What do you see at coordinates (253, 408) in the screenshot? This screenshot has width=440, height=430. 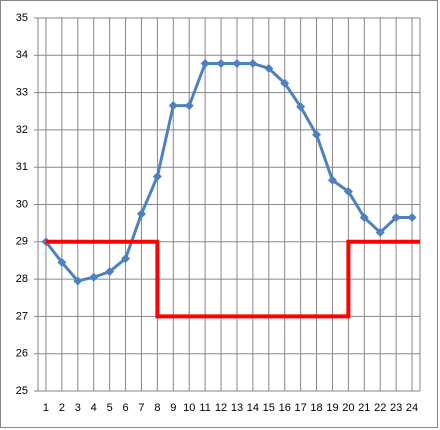 I see `x-tick-label: 14` at bounding box center [253, 408].